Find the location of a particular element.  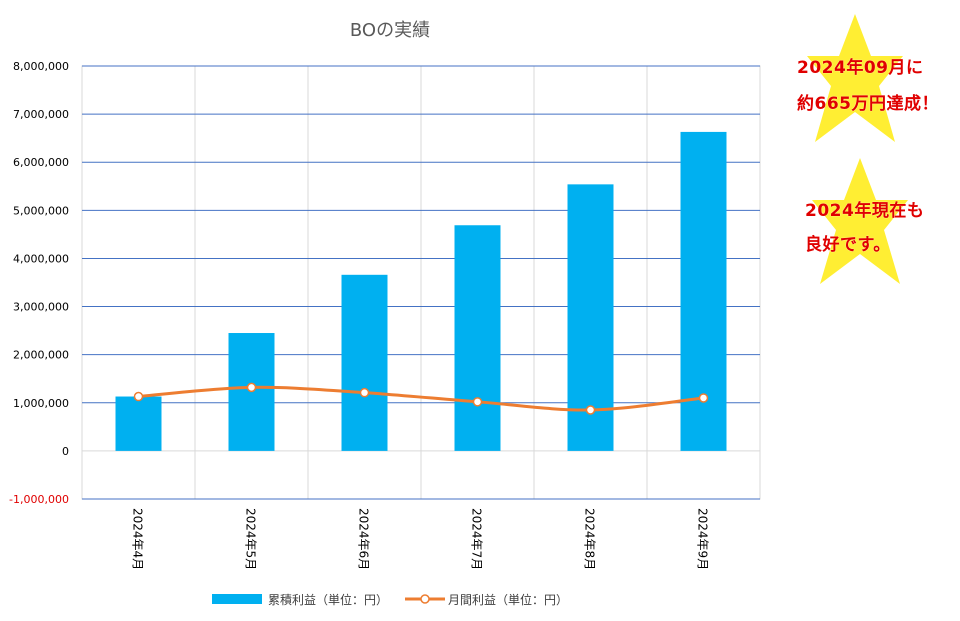

y-tick-label: -1,000,000 is located at coordinates (39, 499).